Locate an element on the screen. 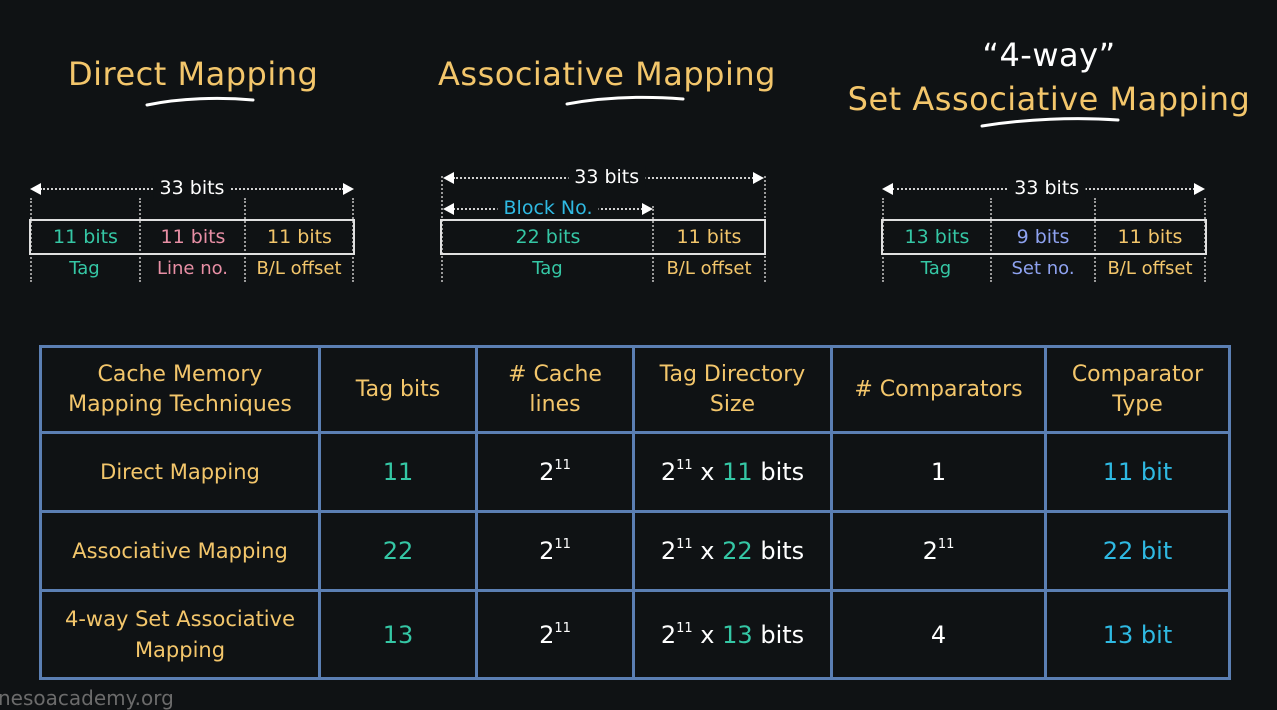  address-box: 11 bits 11 bits 11 bits is located at coordinates (192, 237).